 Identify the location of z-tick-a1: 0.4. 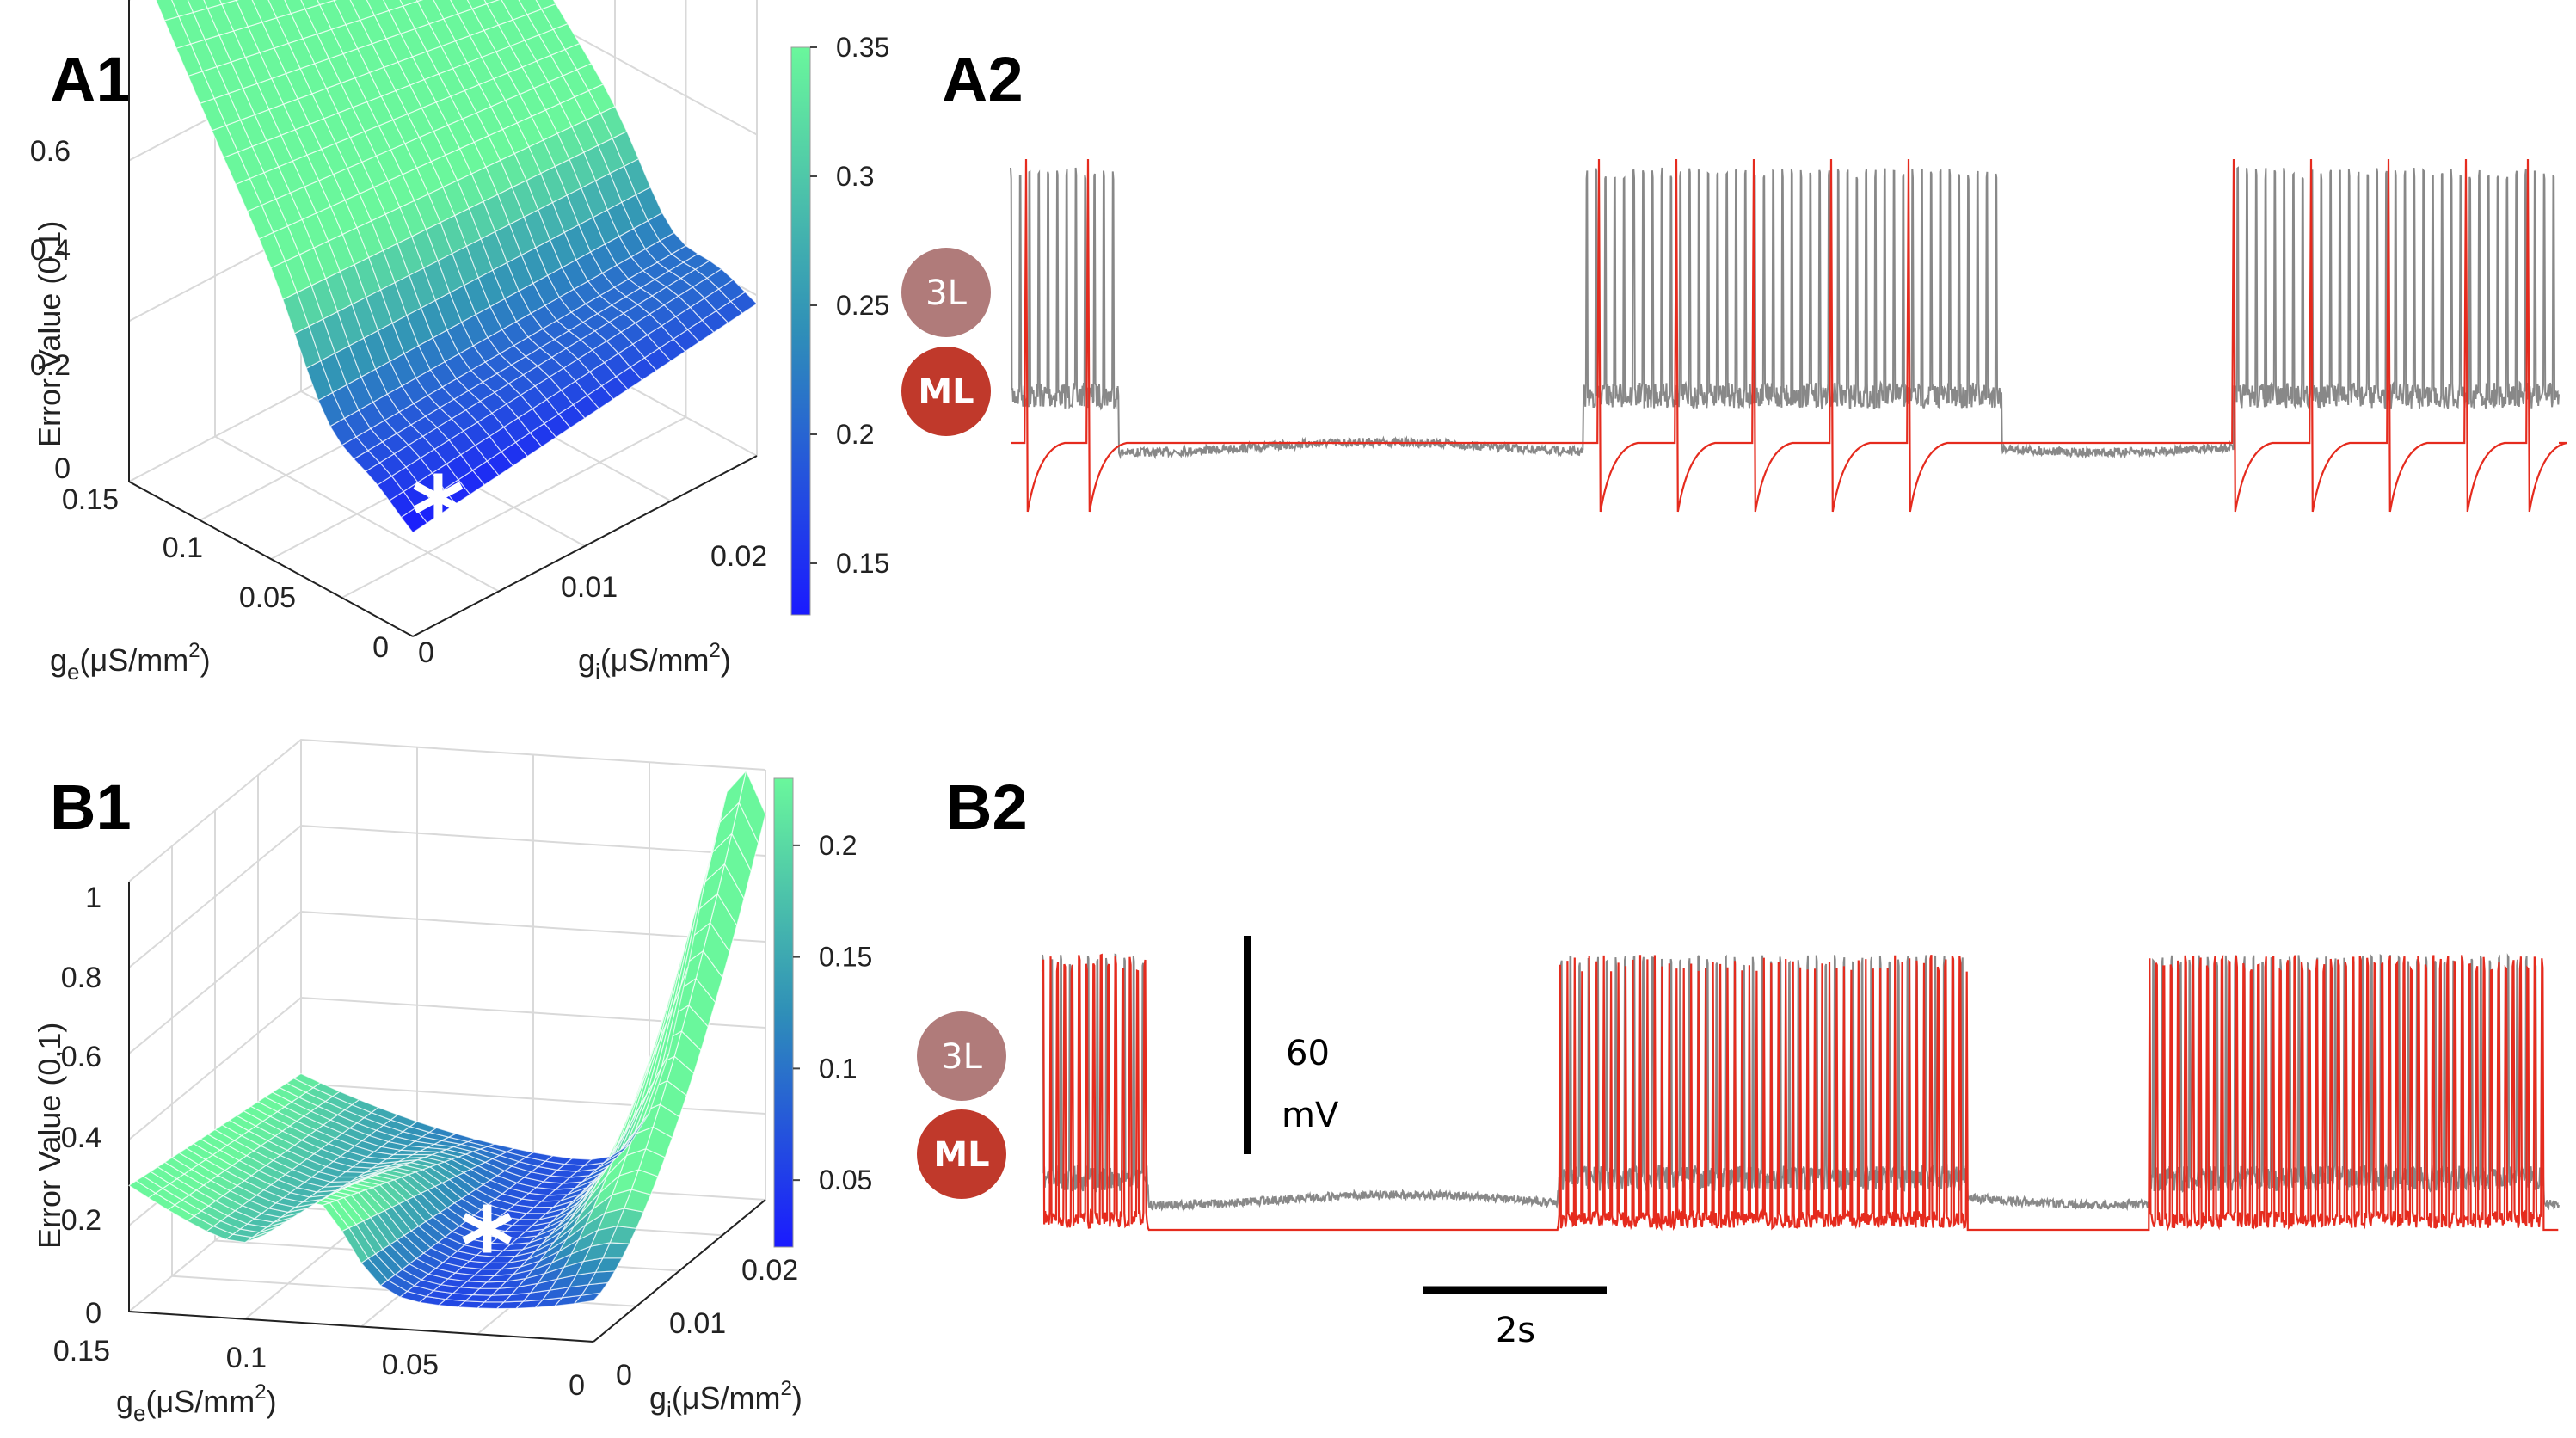
(50, 251).